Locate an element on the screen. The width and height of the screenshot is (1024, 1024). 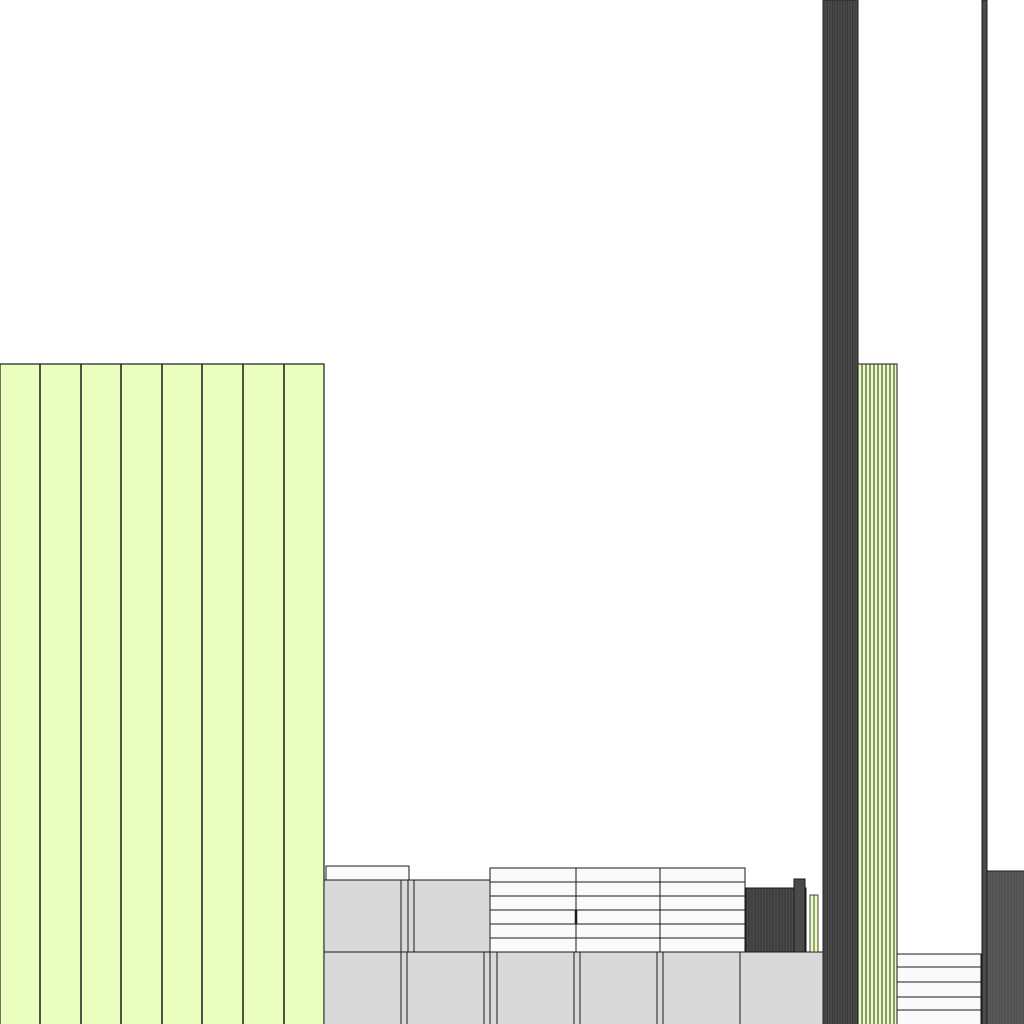
gray-roof-parapet is located at coordinates (367, 873).